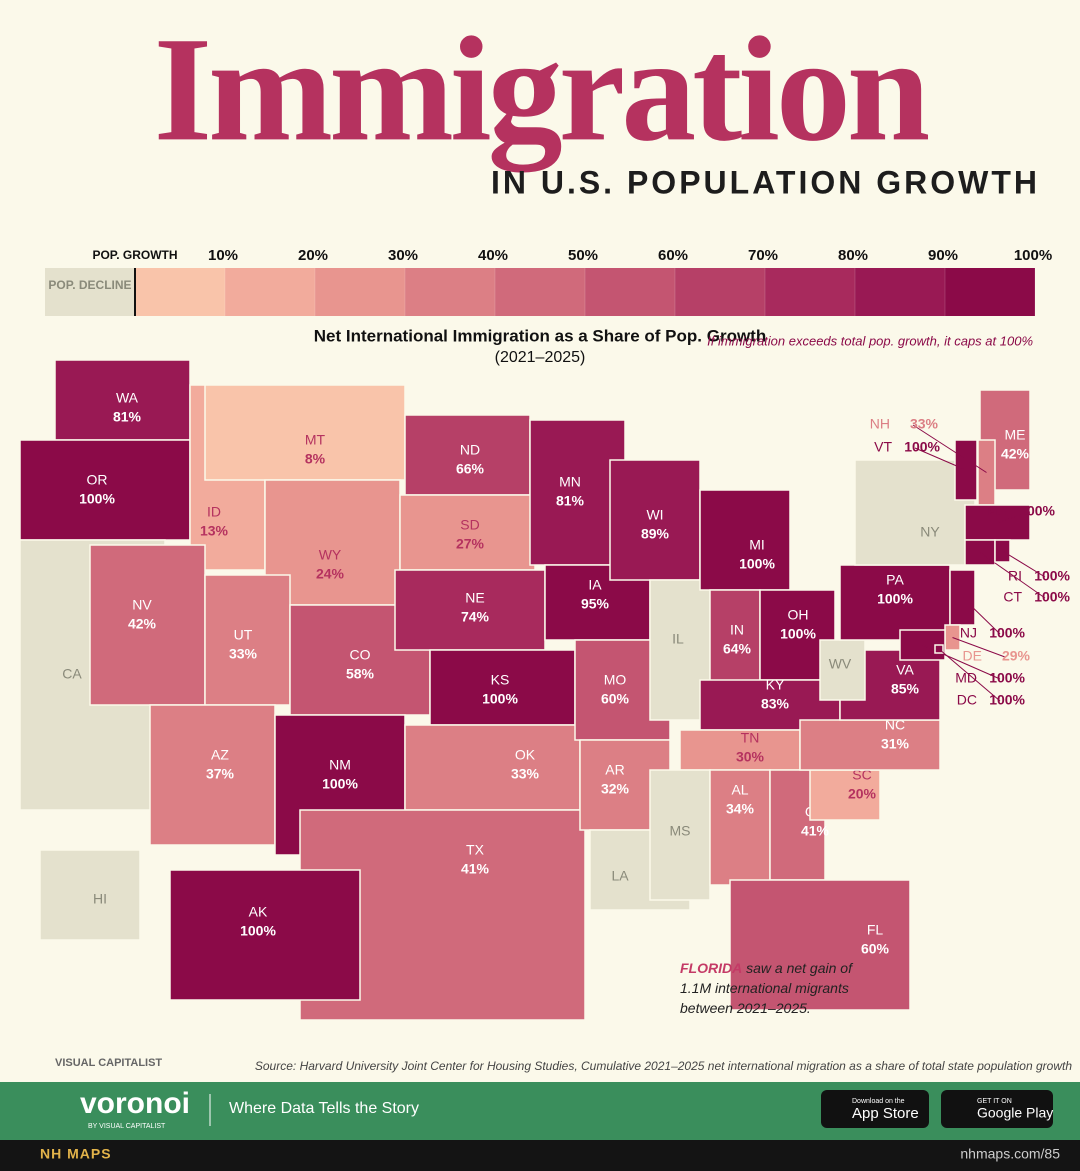 This screenshot has width=1080, height=1171. Describe the element at coordinates (1015, 1113) in the screenshot. I see `google-play: Google Play` at that location.